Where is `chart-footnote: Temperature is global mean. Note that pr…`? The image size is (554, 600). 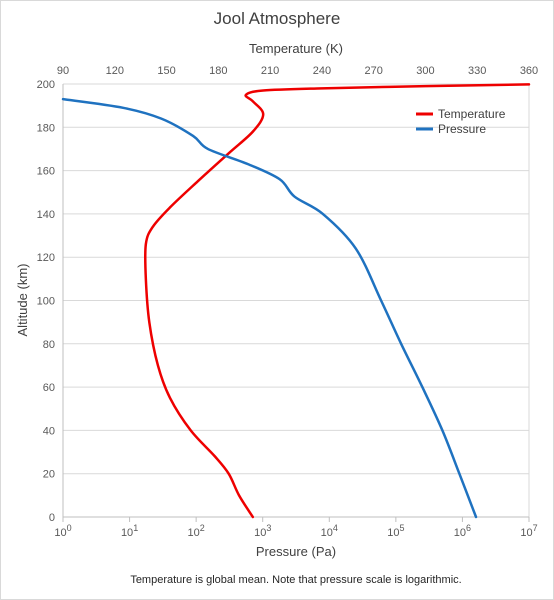 chart-footnote: Temperature is global mean. Note that pr… is located at coordinates (295, 580).